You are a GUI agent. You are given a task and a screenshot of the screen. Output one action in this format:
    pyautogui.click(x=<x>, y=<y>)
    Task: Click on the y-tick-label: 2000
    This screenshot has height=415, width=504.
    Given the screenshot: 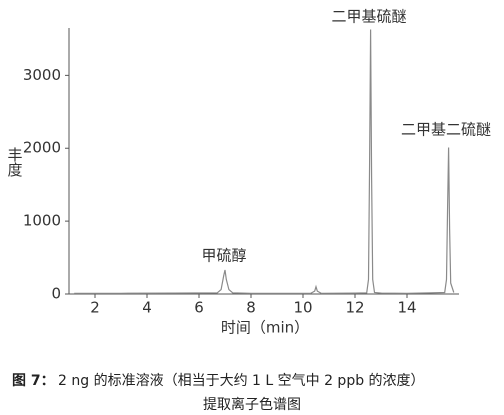 What is the action you would take?
    pyautogui.click(x=42, y=148)
    